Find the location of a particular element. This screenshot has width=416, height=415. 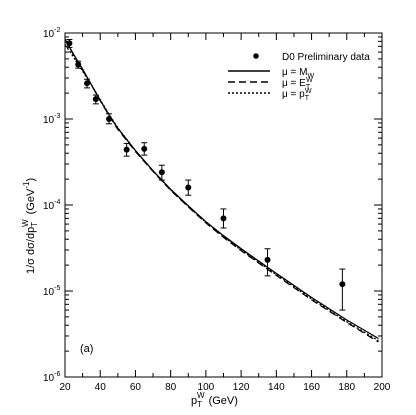

y-tick-label: 10⁻⁵ is located at coordinates (51, 291).